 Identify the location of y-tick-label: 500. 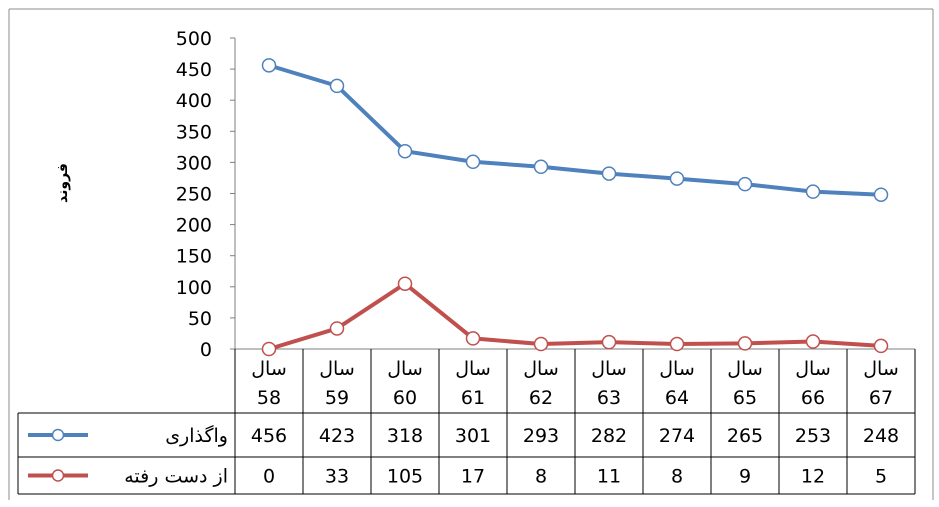
(194, 39).